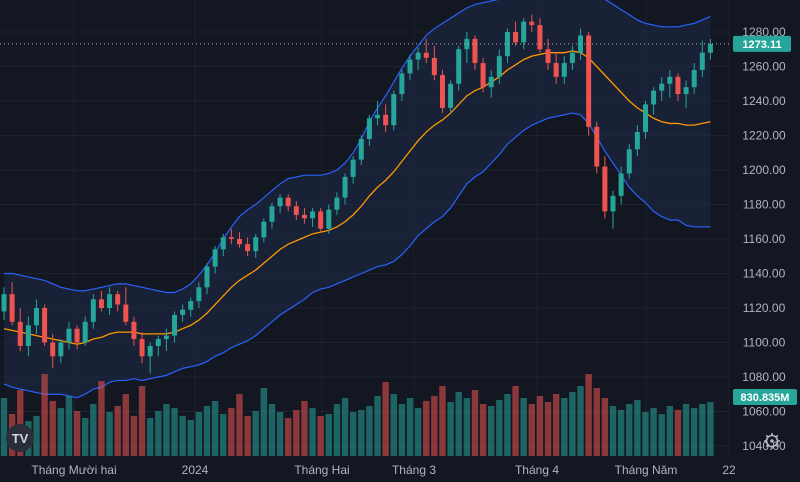 The width and height of the screenshot is (800, 482). I want to click on gear-ring, so click(772, 441).